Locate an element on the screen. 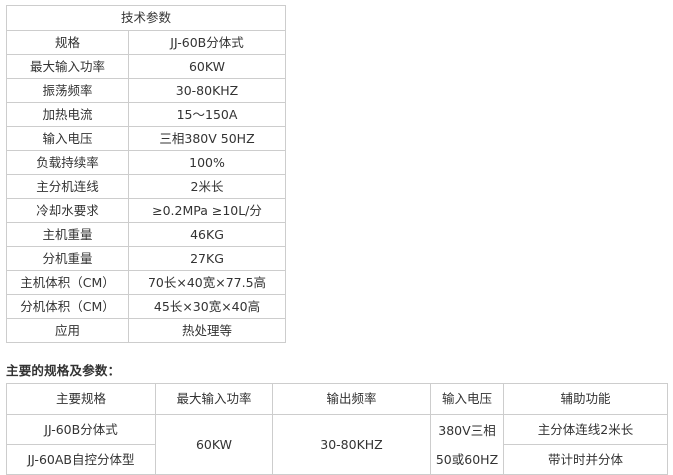  table-row: 规格 JJ-60B分体式 is located at coordinates (146, 42).